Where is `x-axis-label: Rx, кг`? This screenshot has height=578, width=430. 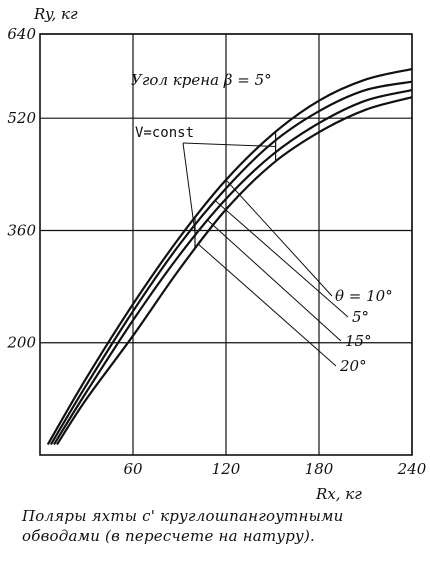 x-axis-label: Rx, кг is located at coordinates (338, 494).